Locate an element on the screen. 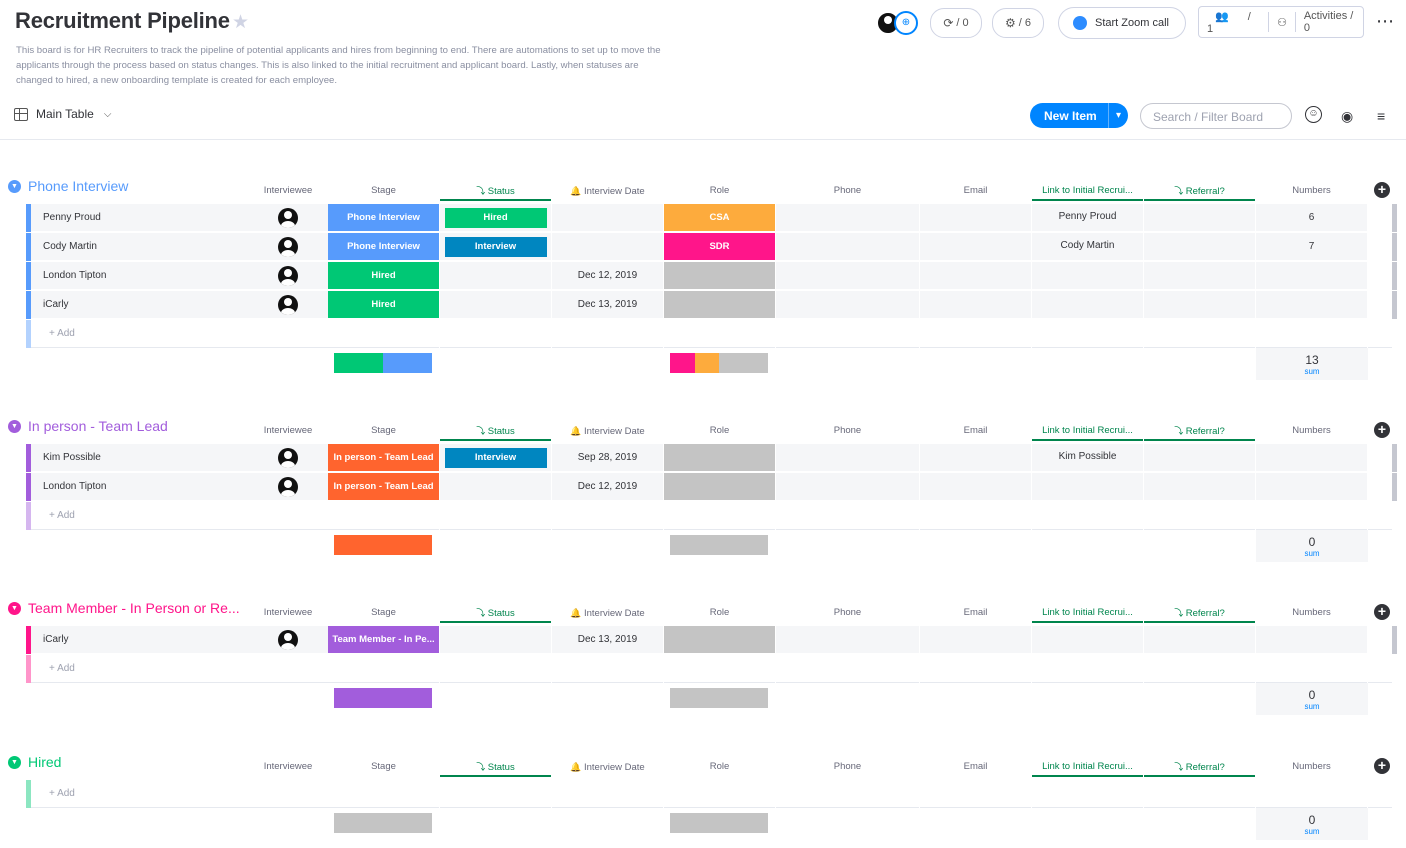  cell-role: CSA is located at coordinates (719, 218).